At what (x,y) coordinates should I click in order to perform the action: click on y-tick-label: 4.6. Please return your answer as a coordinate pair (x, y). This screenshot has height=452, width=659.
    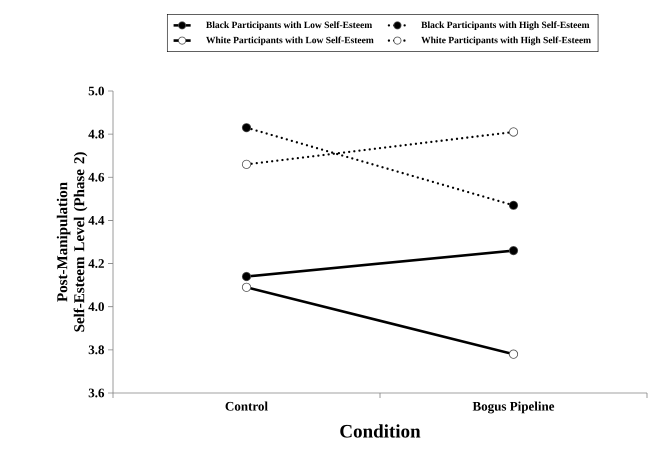
    Looking at the image, I should click on (96, 177).